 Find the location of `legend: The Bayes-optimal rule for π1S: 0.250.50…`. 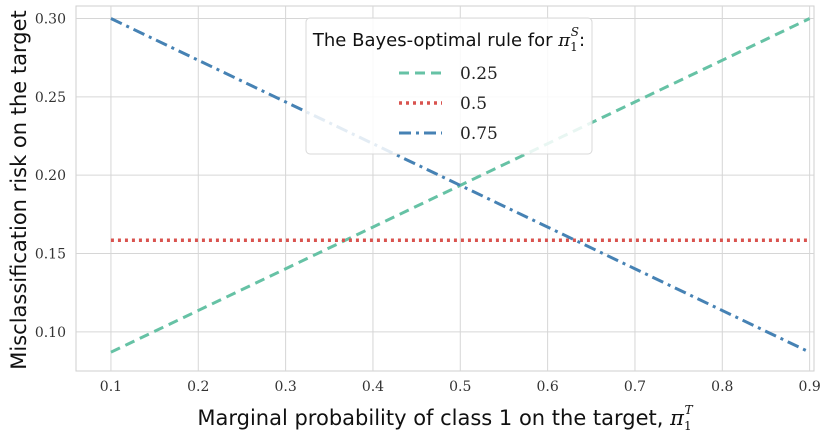

legend: The Bayes-optimal rule for π1S: 0.250.50… is located at coordinates (449, 86).